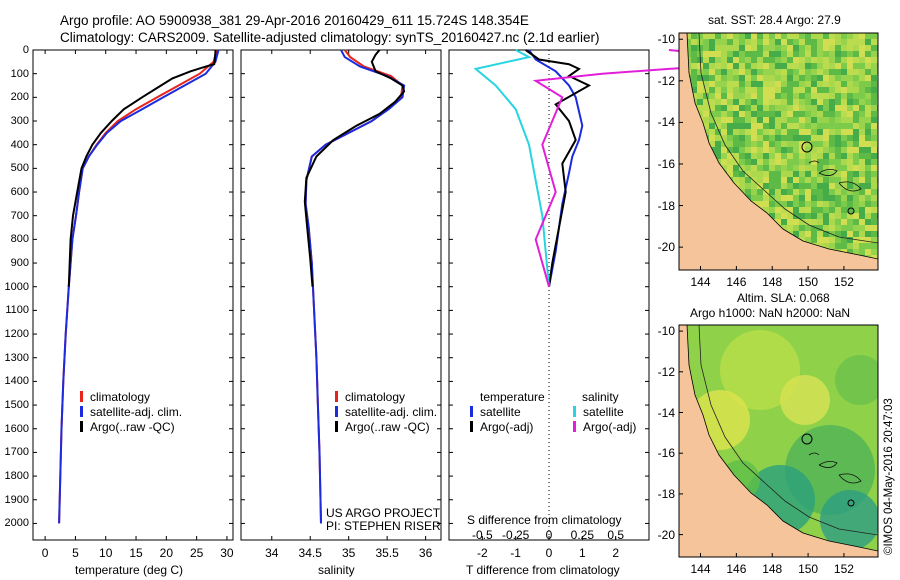  I want to click on depth-tick-label: 900, so click(19, 263).